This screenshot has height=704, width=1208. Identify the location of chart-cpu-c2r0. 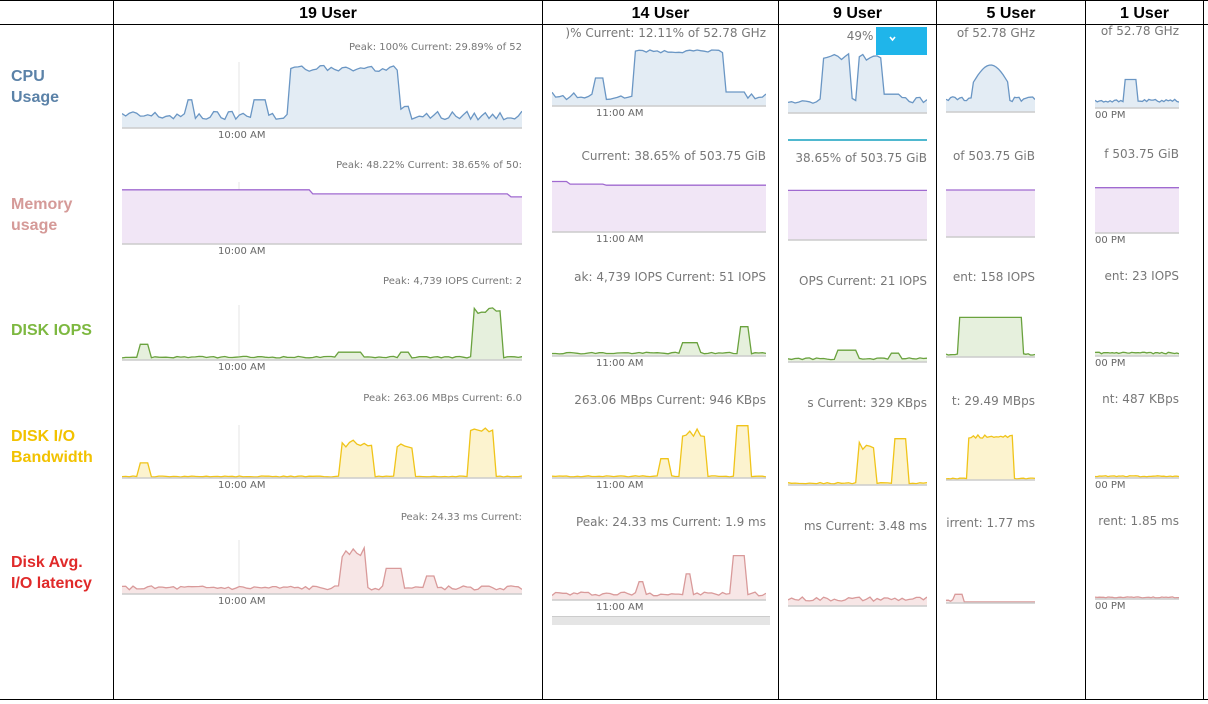
(857, 83).